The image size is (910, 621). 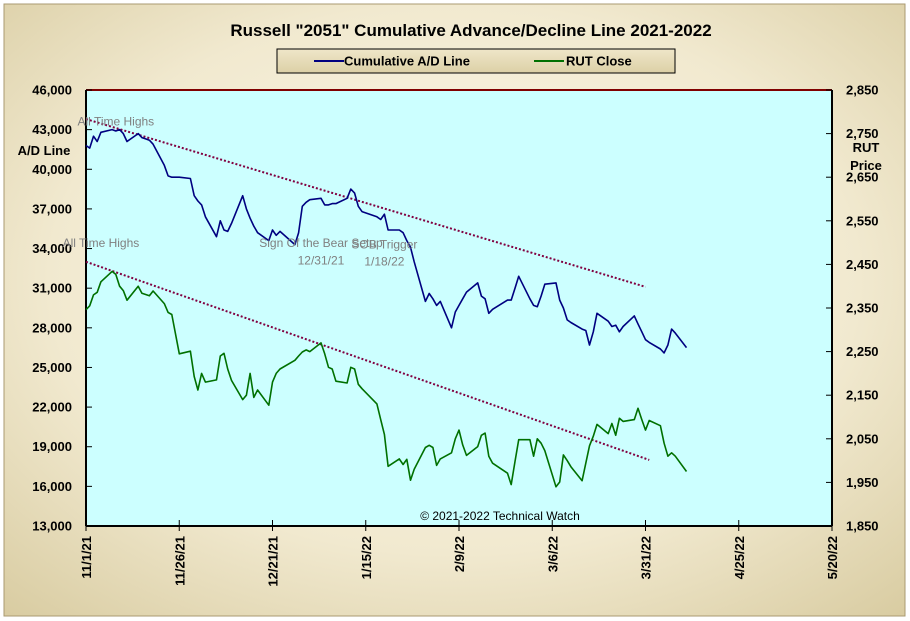 I want to click on left-tick-label: 46,000, so click(x=52, y=90).